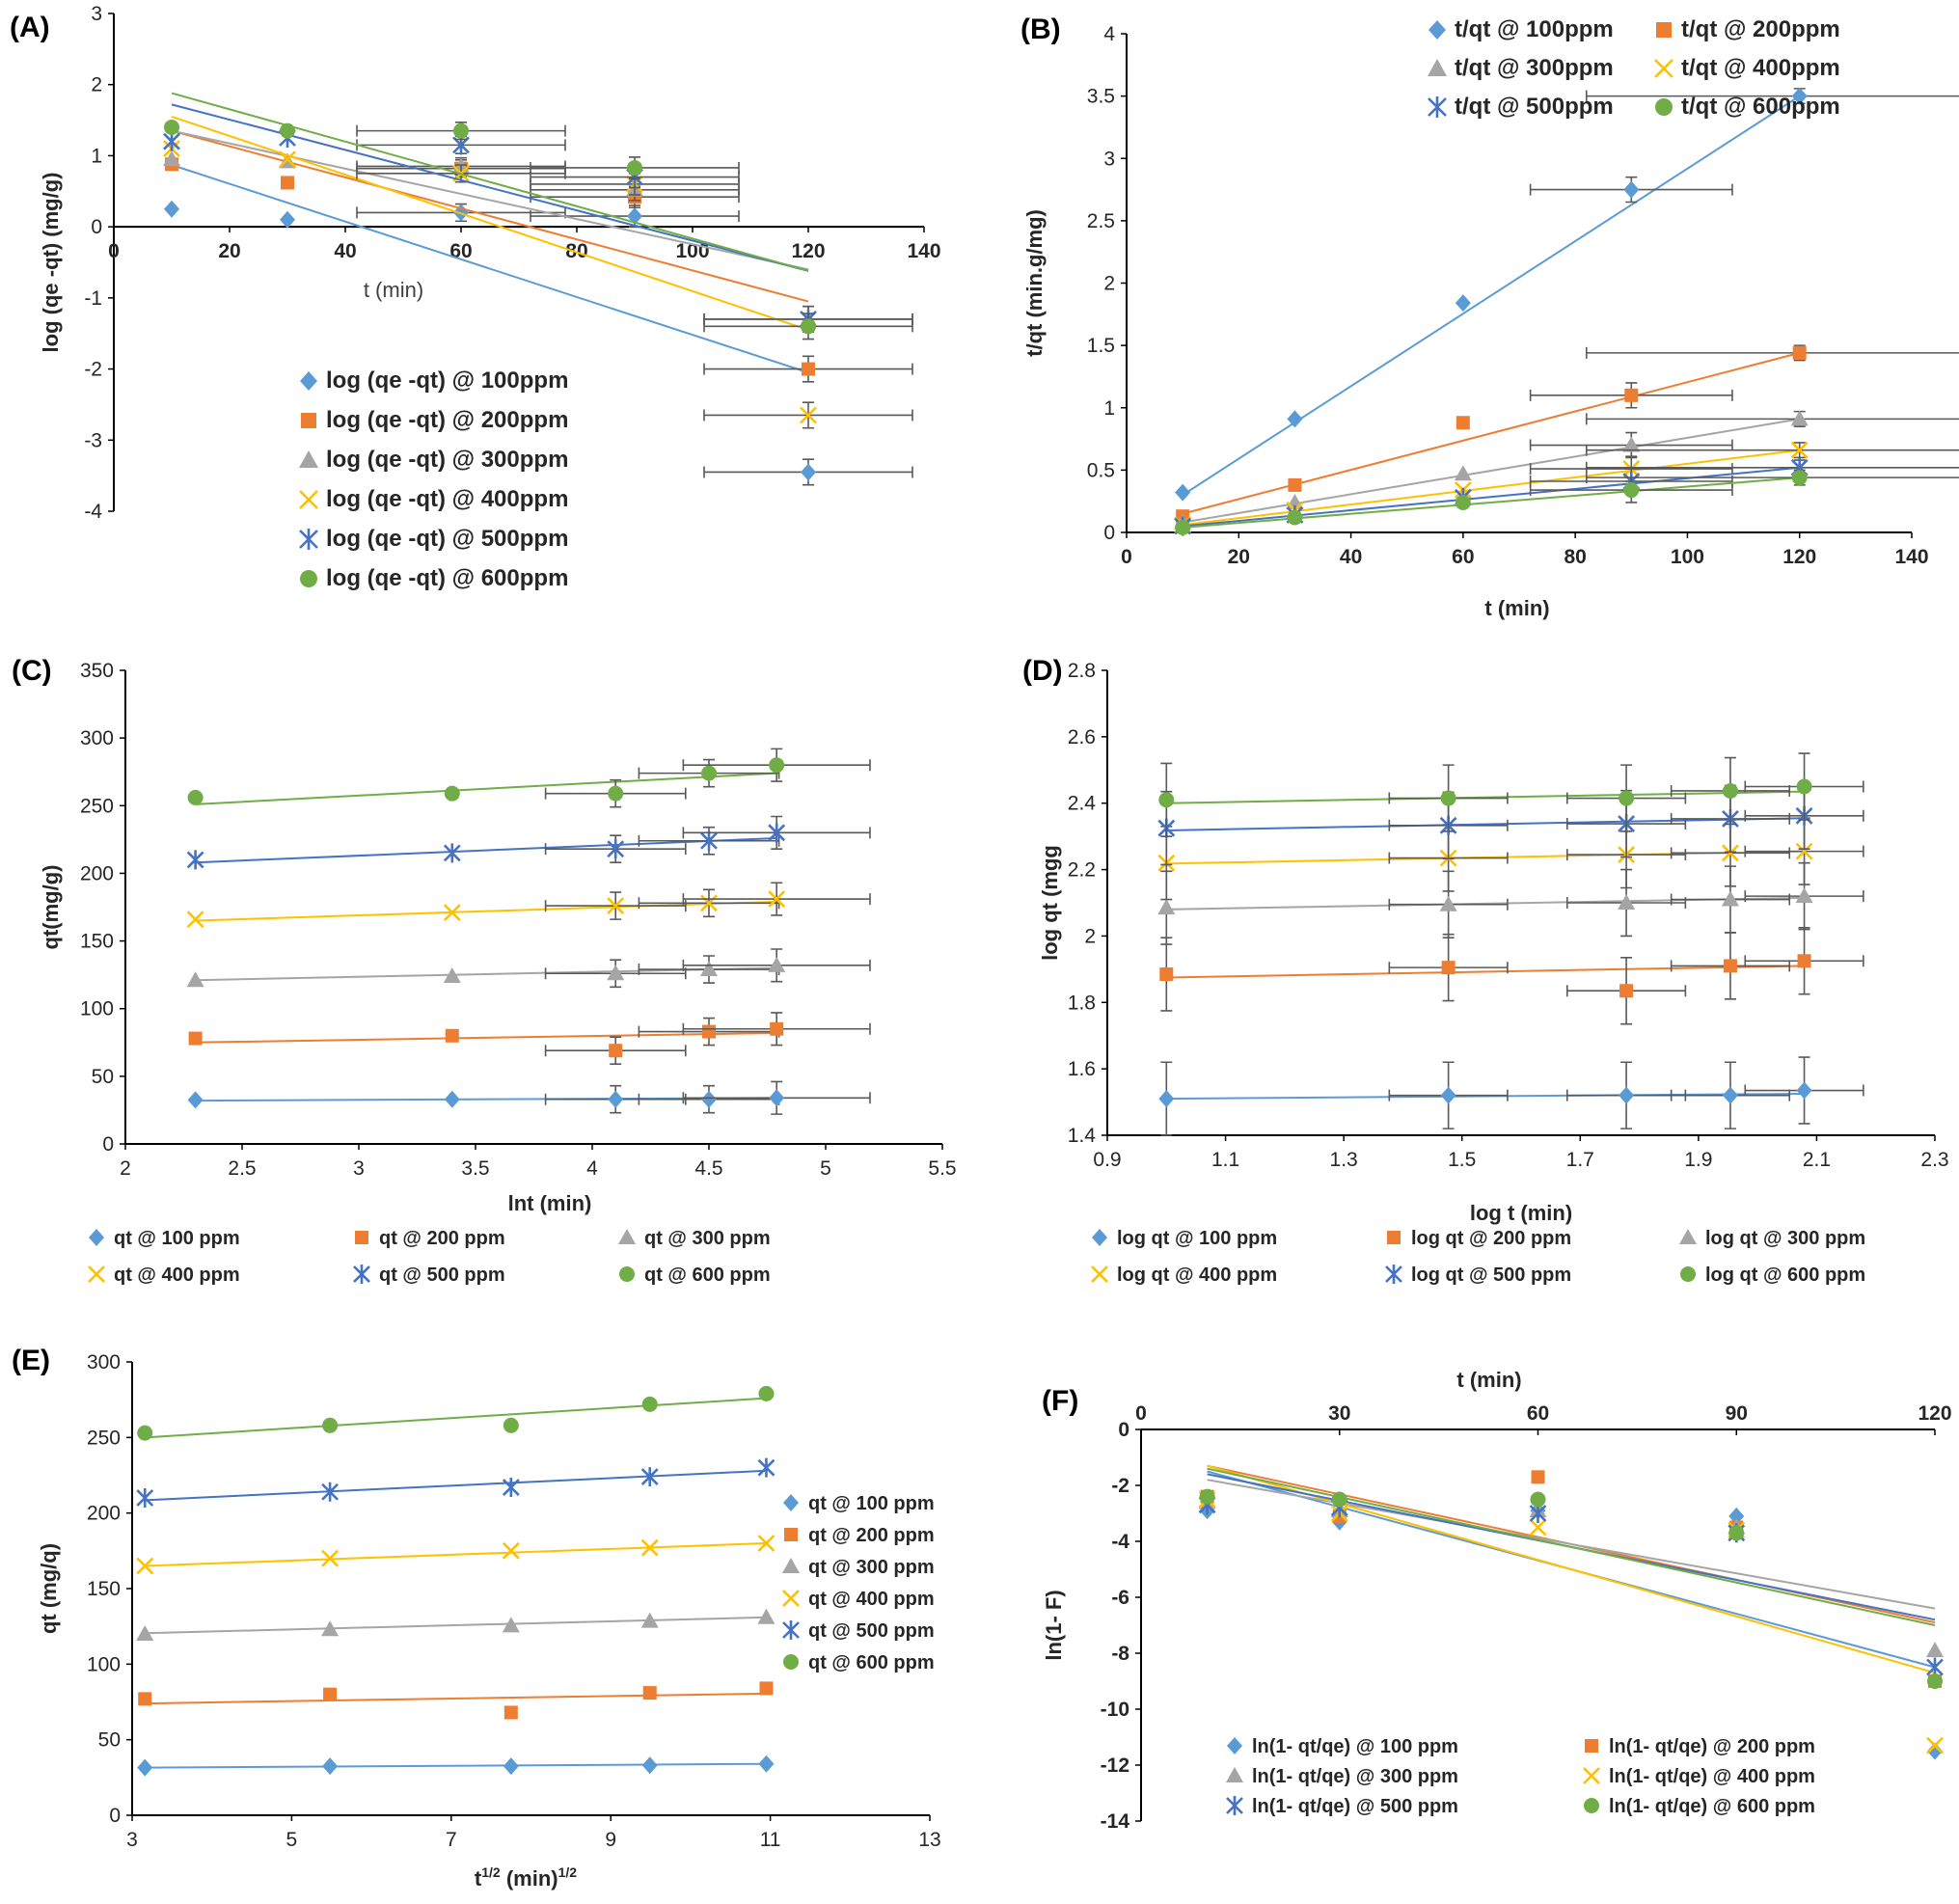 This screenshot has height=1904, width=1959. I want to click on y-tick-label: -10, so click(1115, 1710).